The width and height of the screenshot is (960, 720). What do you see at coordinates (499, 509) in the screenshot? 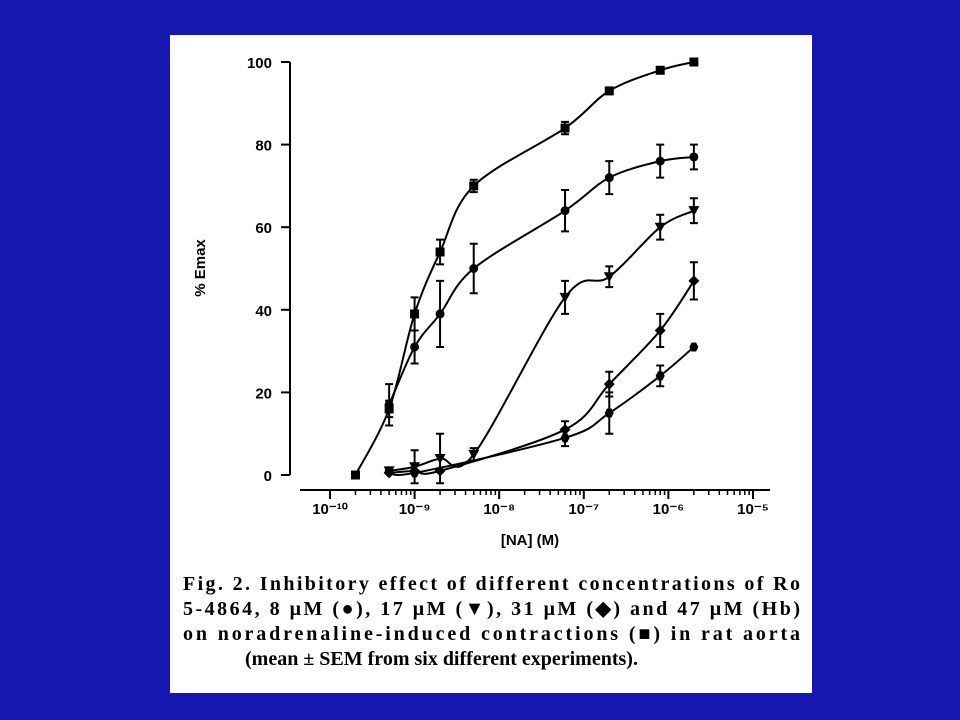
I see `x-tick-label: 10⁻⁸` at bounding box center [499, 509].